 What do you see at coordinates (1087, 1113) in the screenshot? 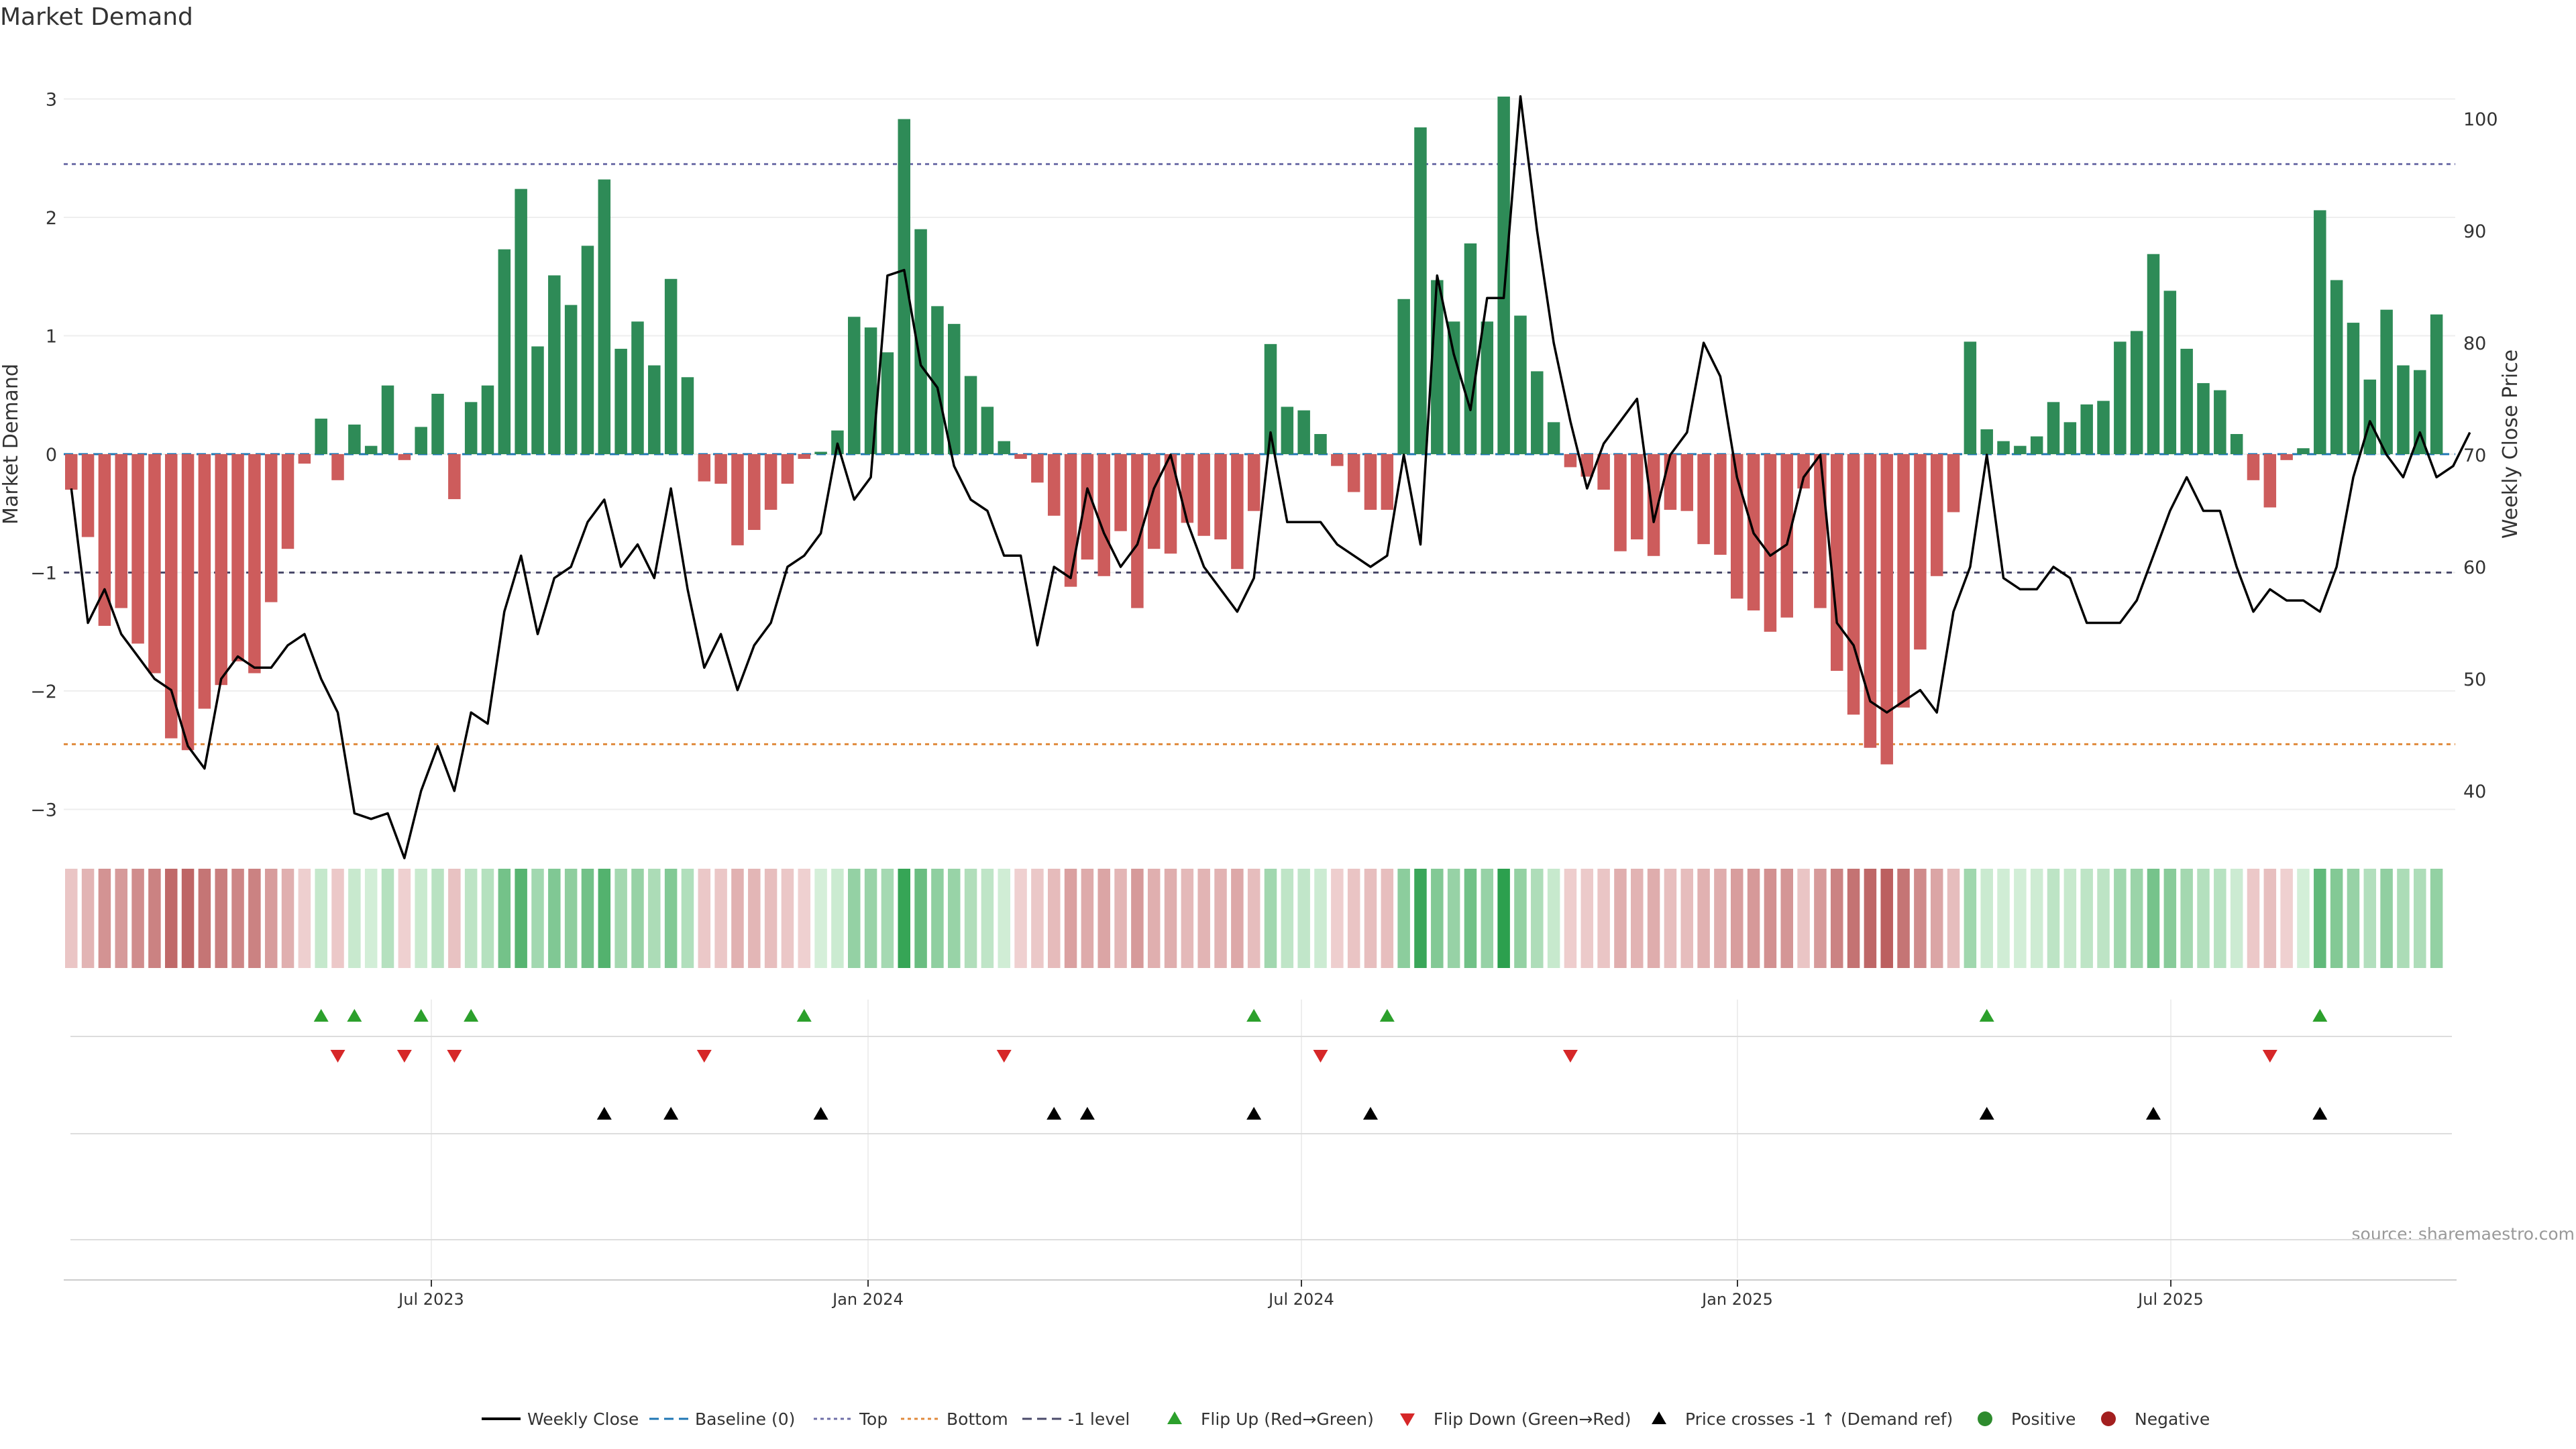
I see `price-cross-marker` at bounding box center [1087, 1113].